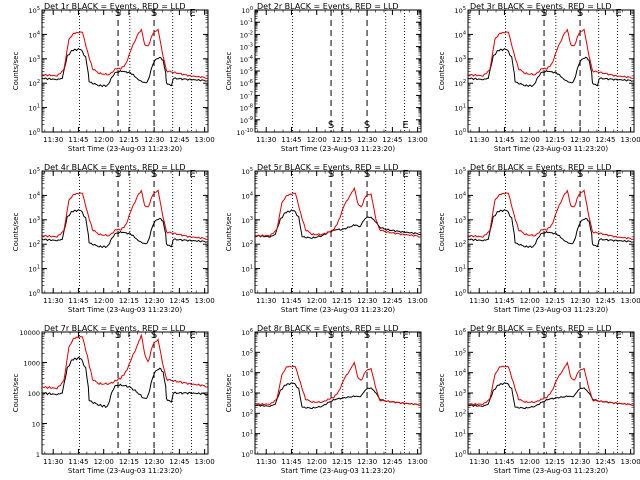 Image resolution: width=640 pixels, height=480 pixels. I want to click on y-tick-label: 10⁻⁶, so click(246, 83).